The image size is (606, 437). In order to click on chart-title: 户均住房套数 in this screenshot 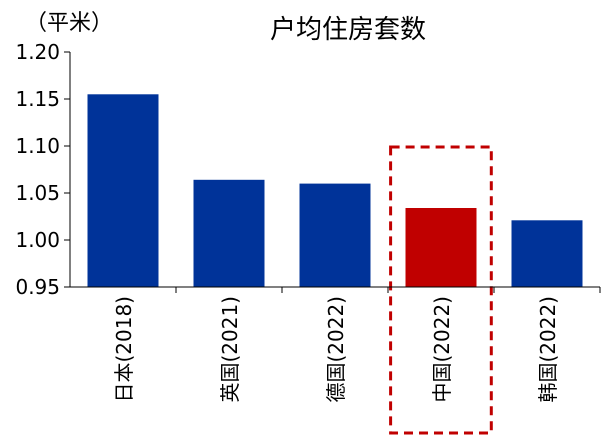, I will do `click(348, 30)`.